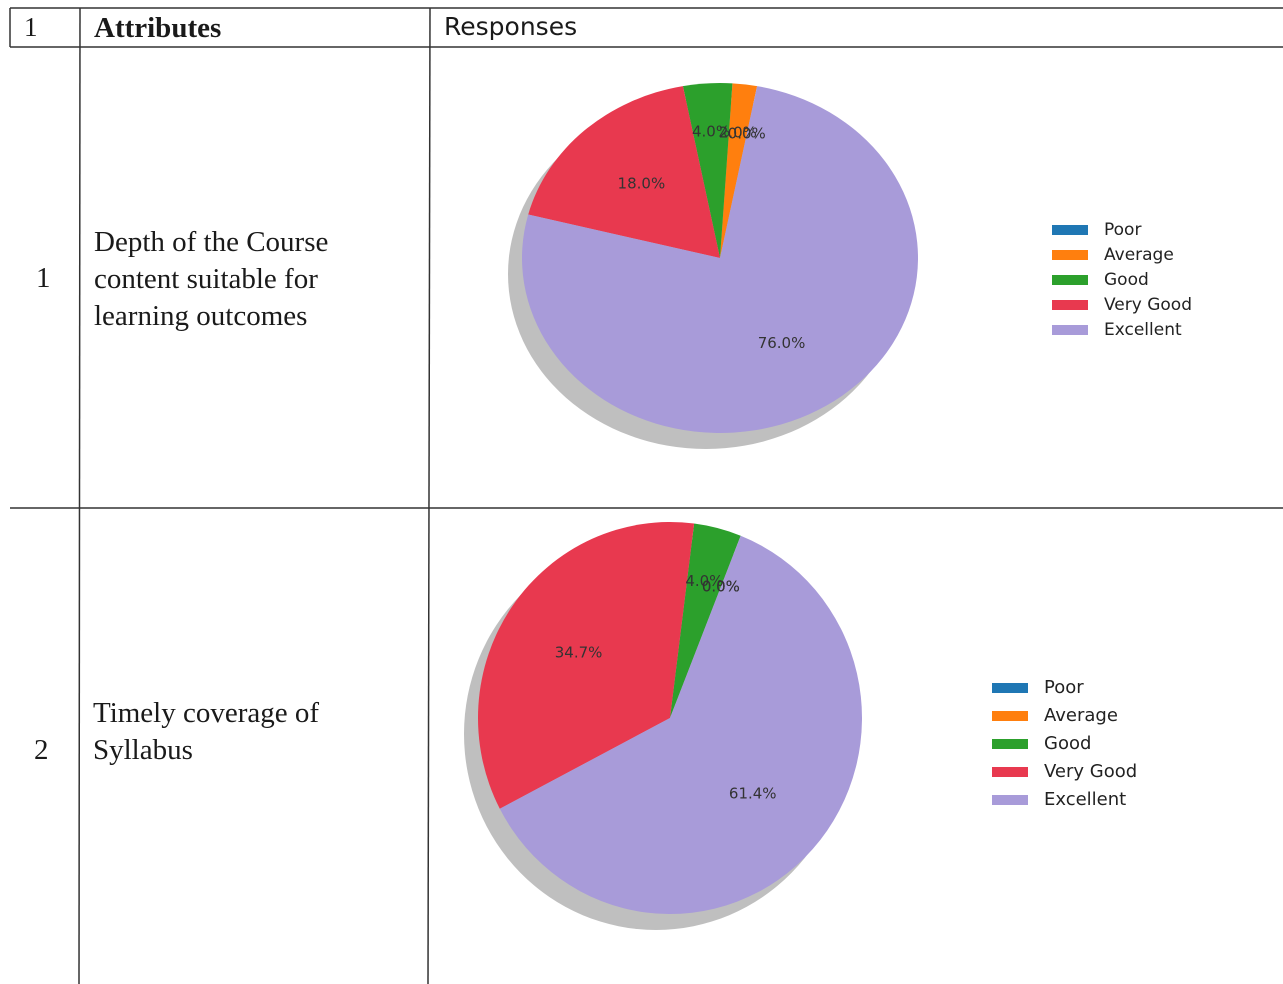  What do you see at coordinates (739, 170) in the screenshot?
I see `pie-slice-average` at bounding box center [739, 170].